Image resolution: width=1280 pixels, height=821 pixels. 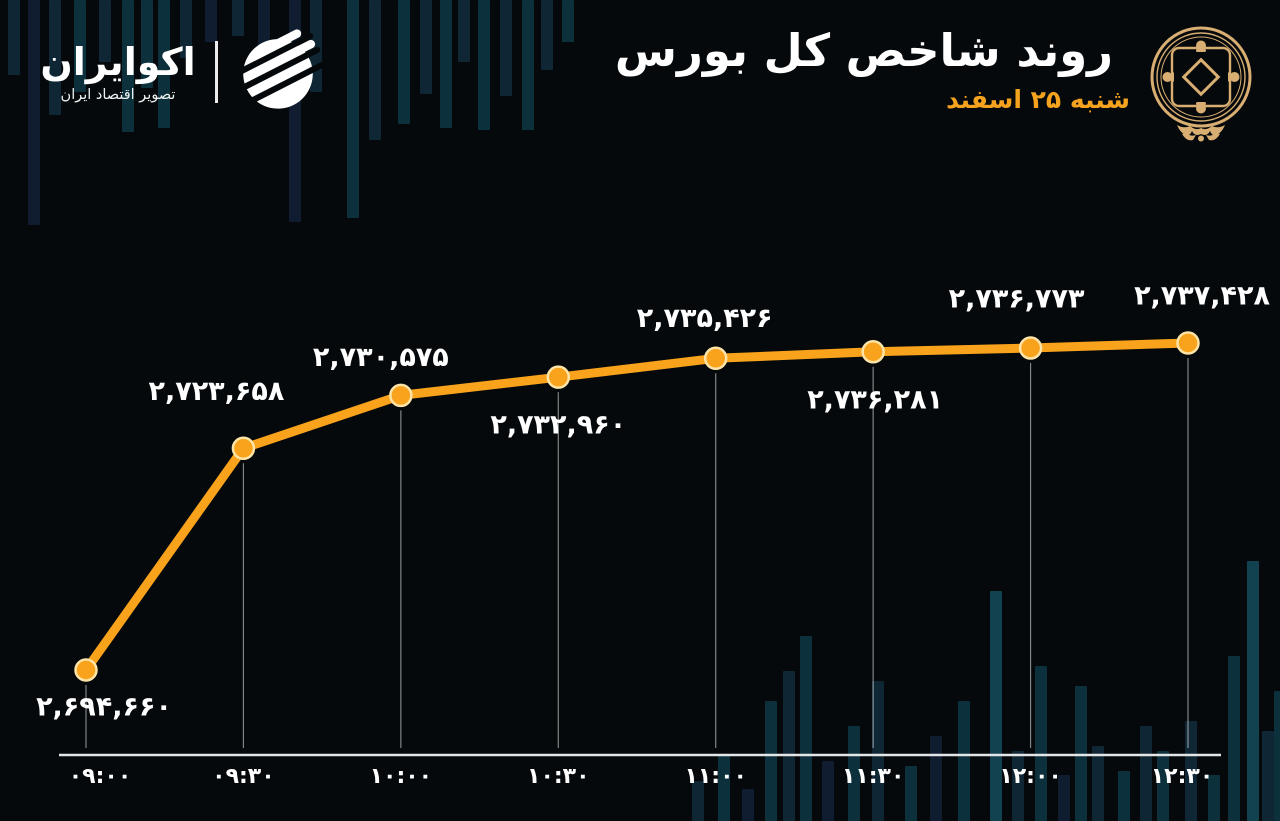 What do you see at coordinates (401, 776) in the screenshot?
I see `chart-x-tick-label: ۱۰:۰۰` at bounding box center [401, 776].